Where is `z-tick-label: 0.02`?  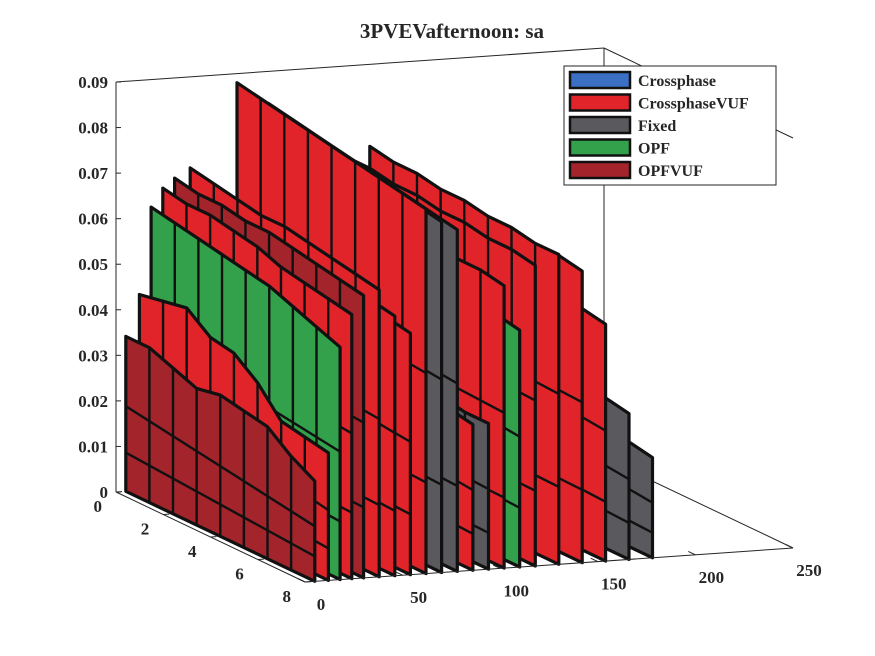 z-tick-label: 0.02 is located at coordinates (93, 401).